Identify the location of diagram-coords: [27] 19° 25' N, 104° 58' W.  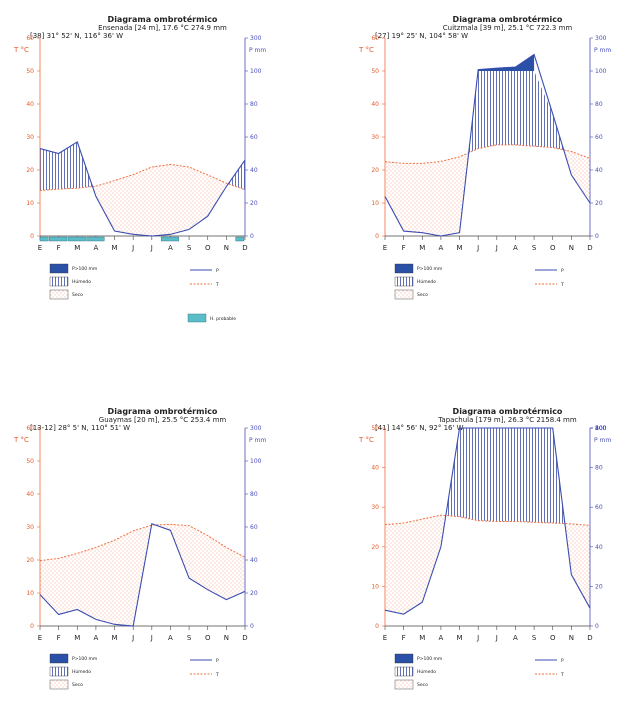
(421, 36).